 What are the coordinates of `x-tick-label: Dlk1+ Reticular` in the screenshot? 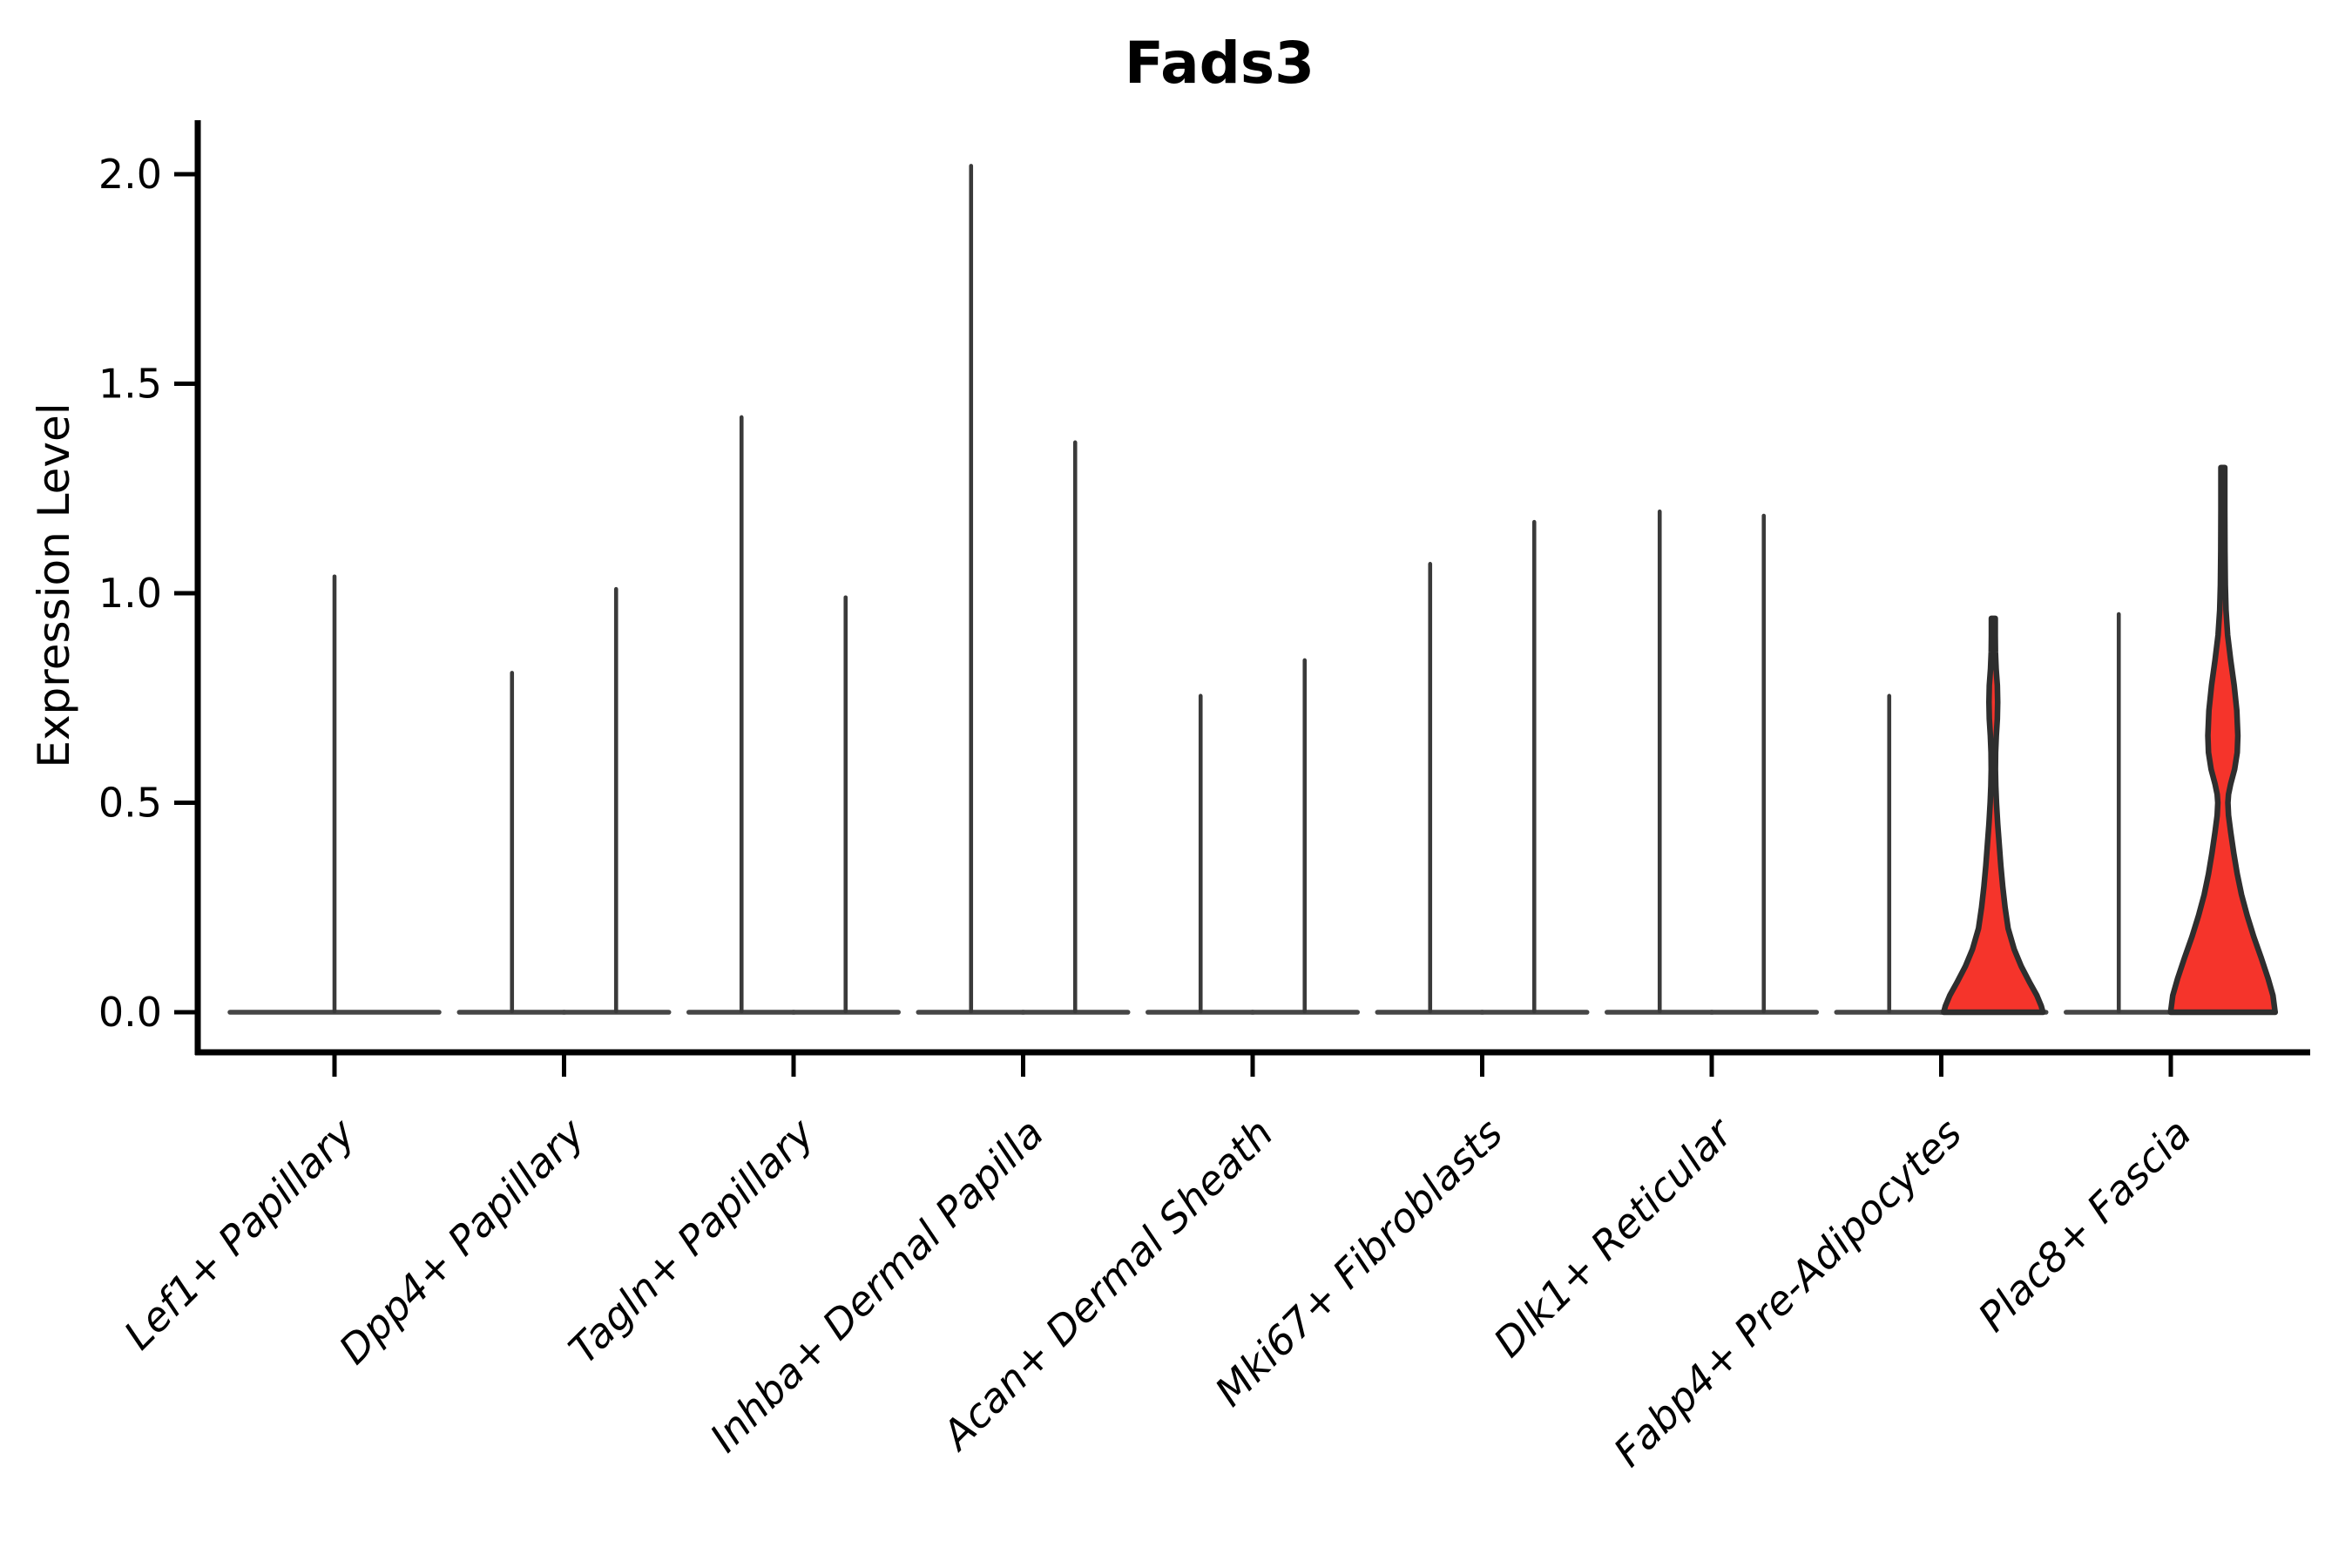 It's located at (1614, 1236).